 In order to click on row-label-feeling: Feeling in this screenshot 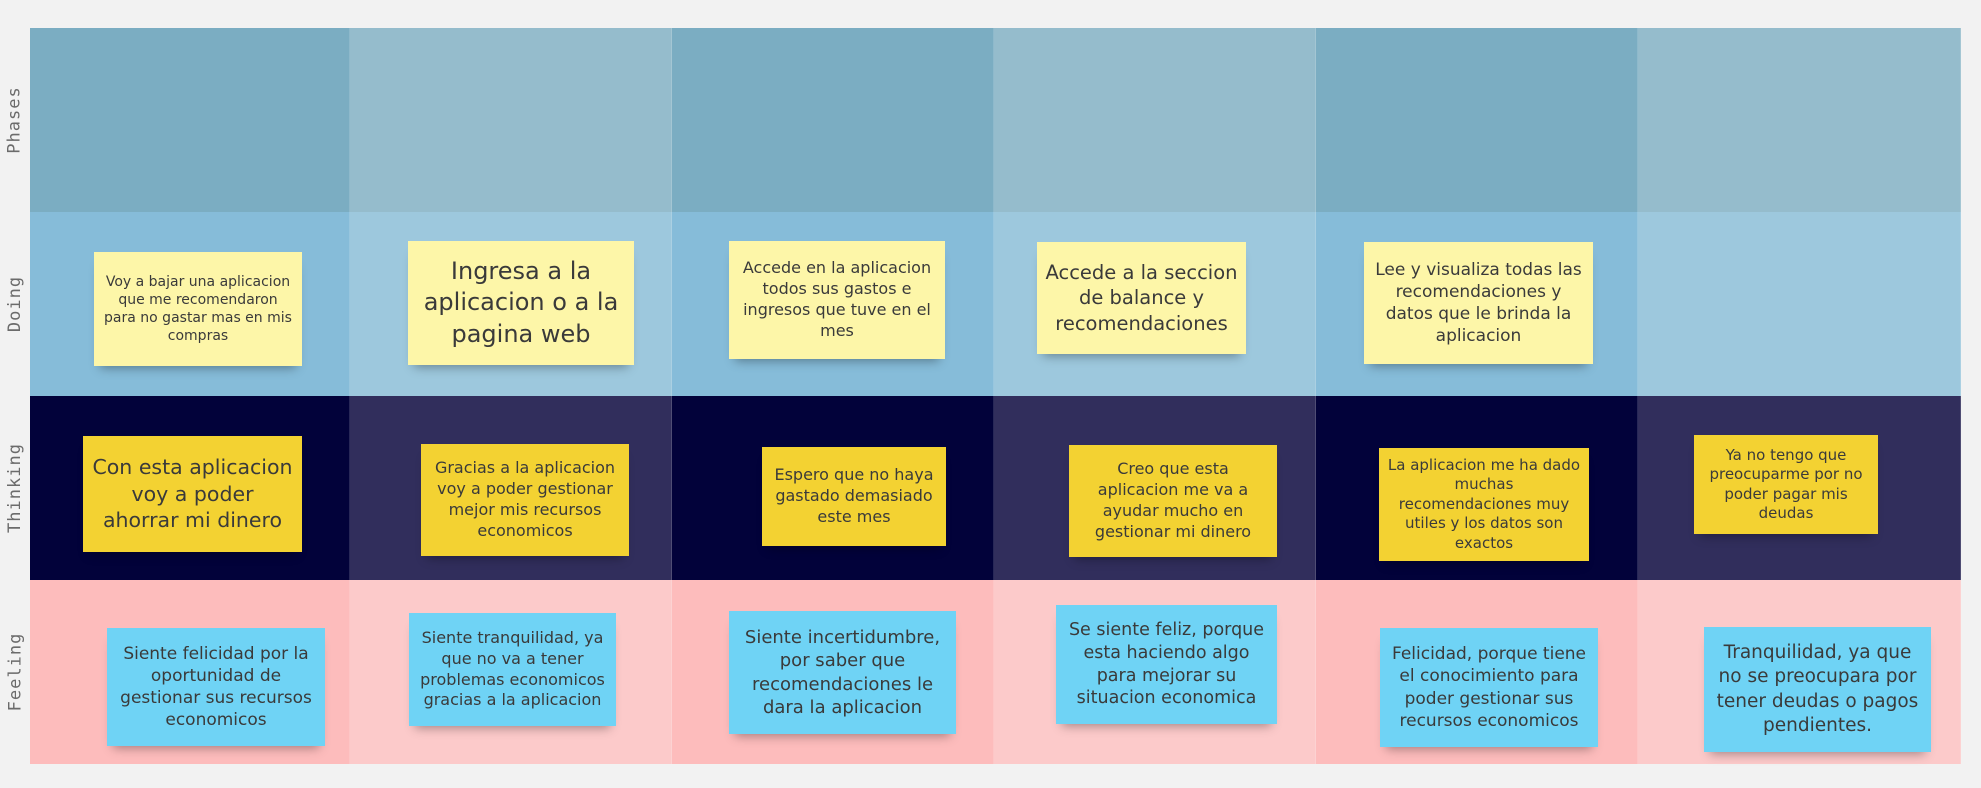, I will do `click(15, 672)`.